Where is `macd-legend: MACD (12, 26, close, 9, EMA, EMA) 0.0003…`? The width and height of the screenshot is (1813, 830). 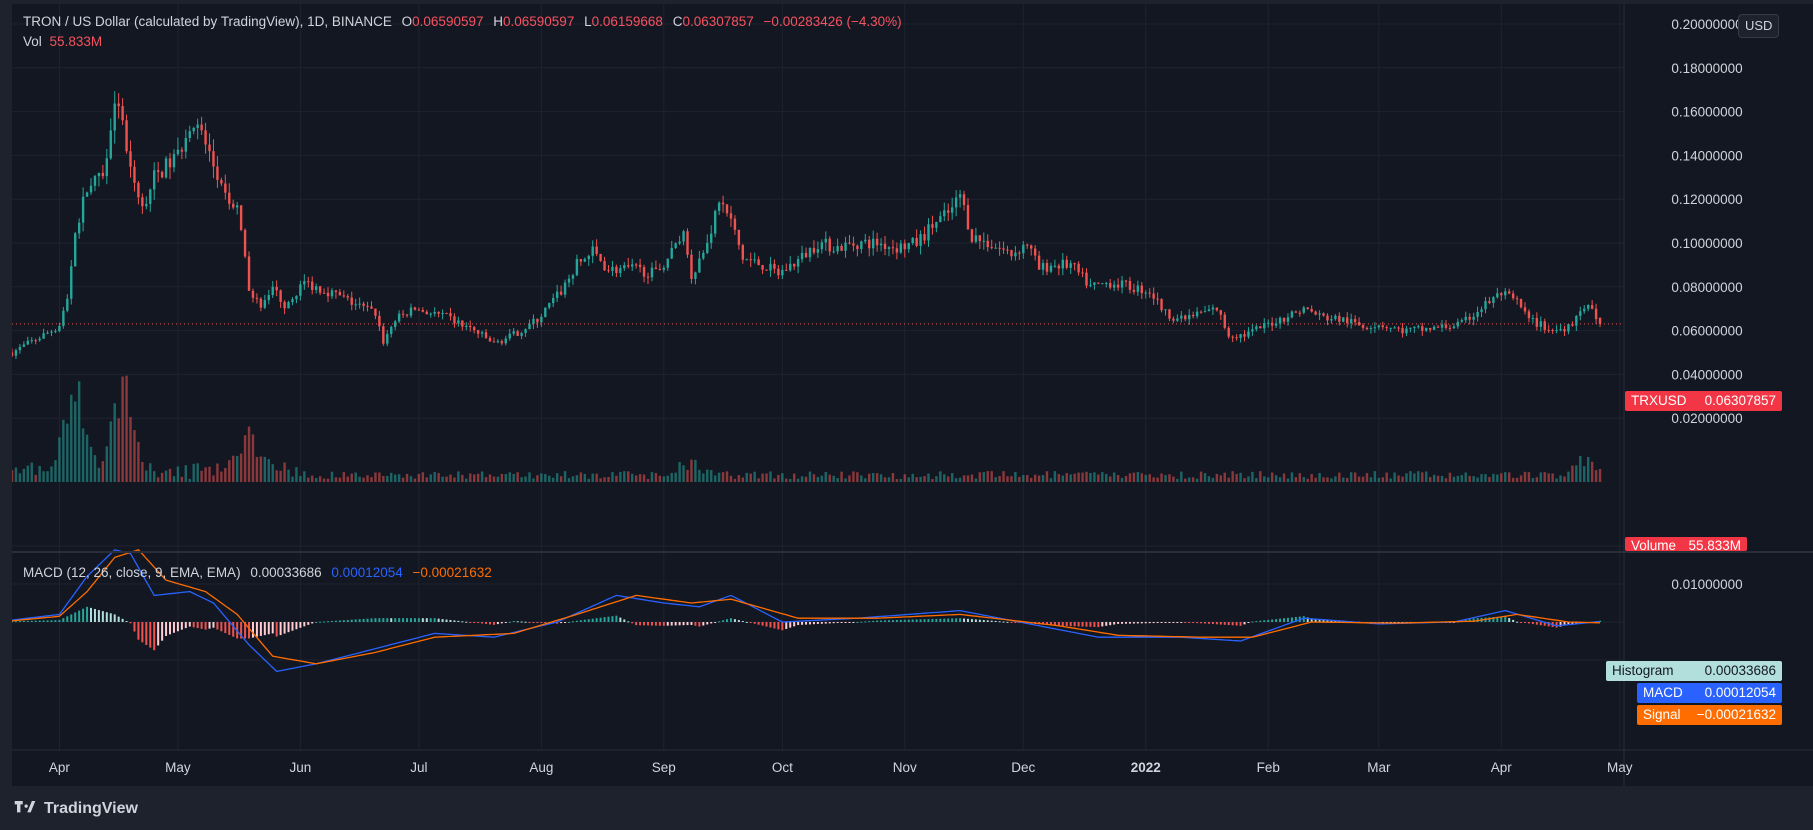
macd-legend: MACD (12, 26, close, 9, EMA, EMA) 0.0003… is located at coordinates (257, 572).